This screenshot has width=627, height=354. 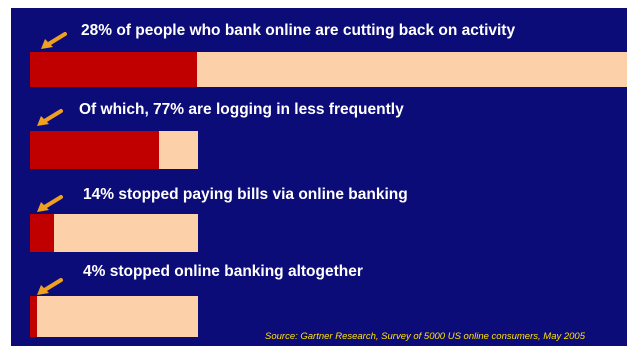 What do you see at coordinates (223, 271) in the screenshot?
I see `bar-label: 4% stopped online banking altogether` at bounding box center [223, 271].